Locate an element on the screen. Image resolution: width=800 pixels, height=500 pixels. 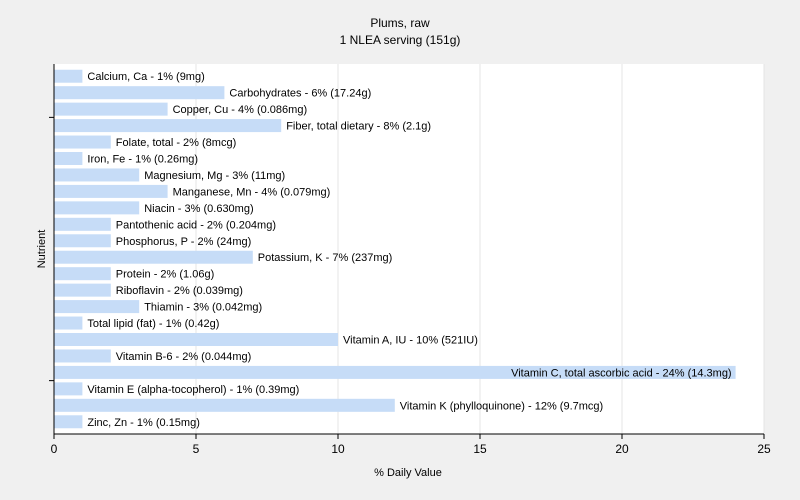
bar-label: Thiamin - 3% (0.042mg) is located at coordinates (203, 308).